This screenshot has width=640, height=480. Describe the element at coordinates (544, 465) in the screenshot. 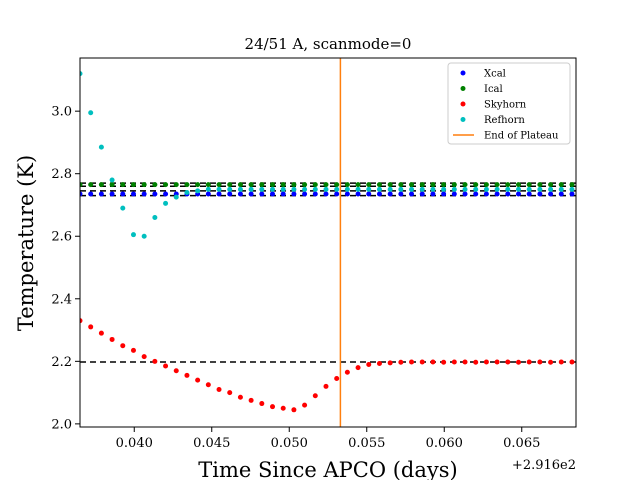

I see `x-axis-offset-label: +2.916e2` at that location.